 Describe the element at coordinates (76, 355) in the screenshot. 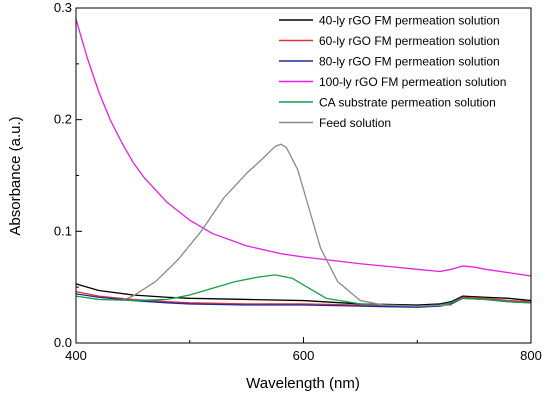

I see `x-tick-label: 400` at that location.